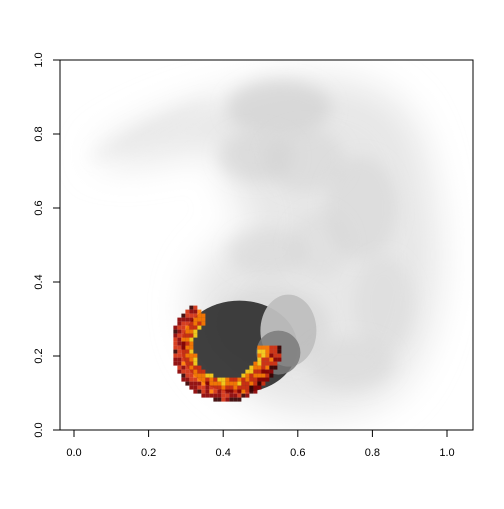  What do you see at coordinates (39, 207) in the screenshot?
I see `y-tick-label: 0.6` at bounding box center [39, 207].